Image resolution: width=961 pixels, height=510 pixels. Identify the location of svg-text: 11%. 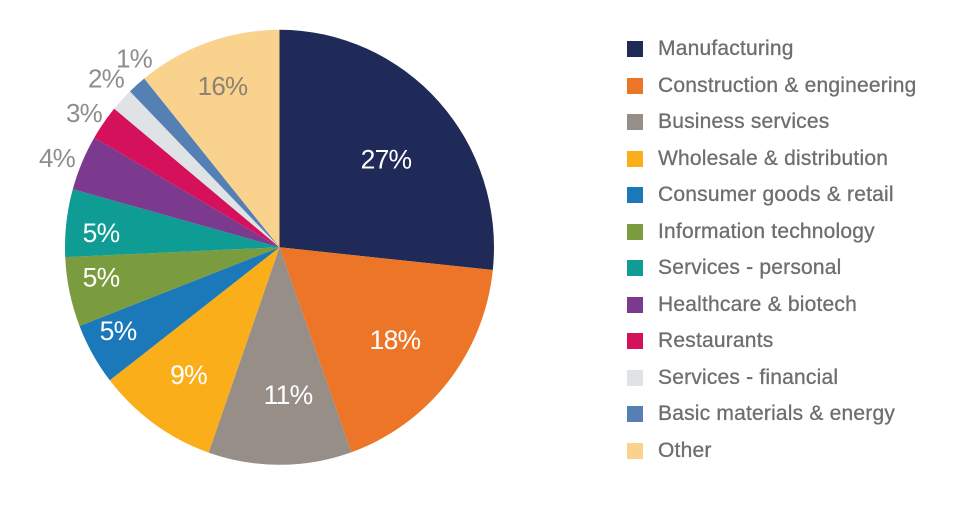
(288, 395).